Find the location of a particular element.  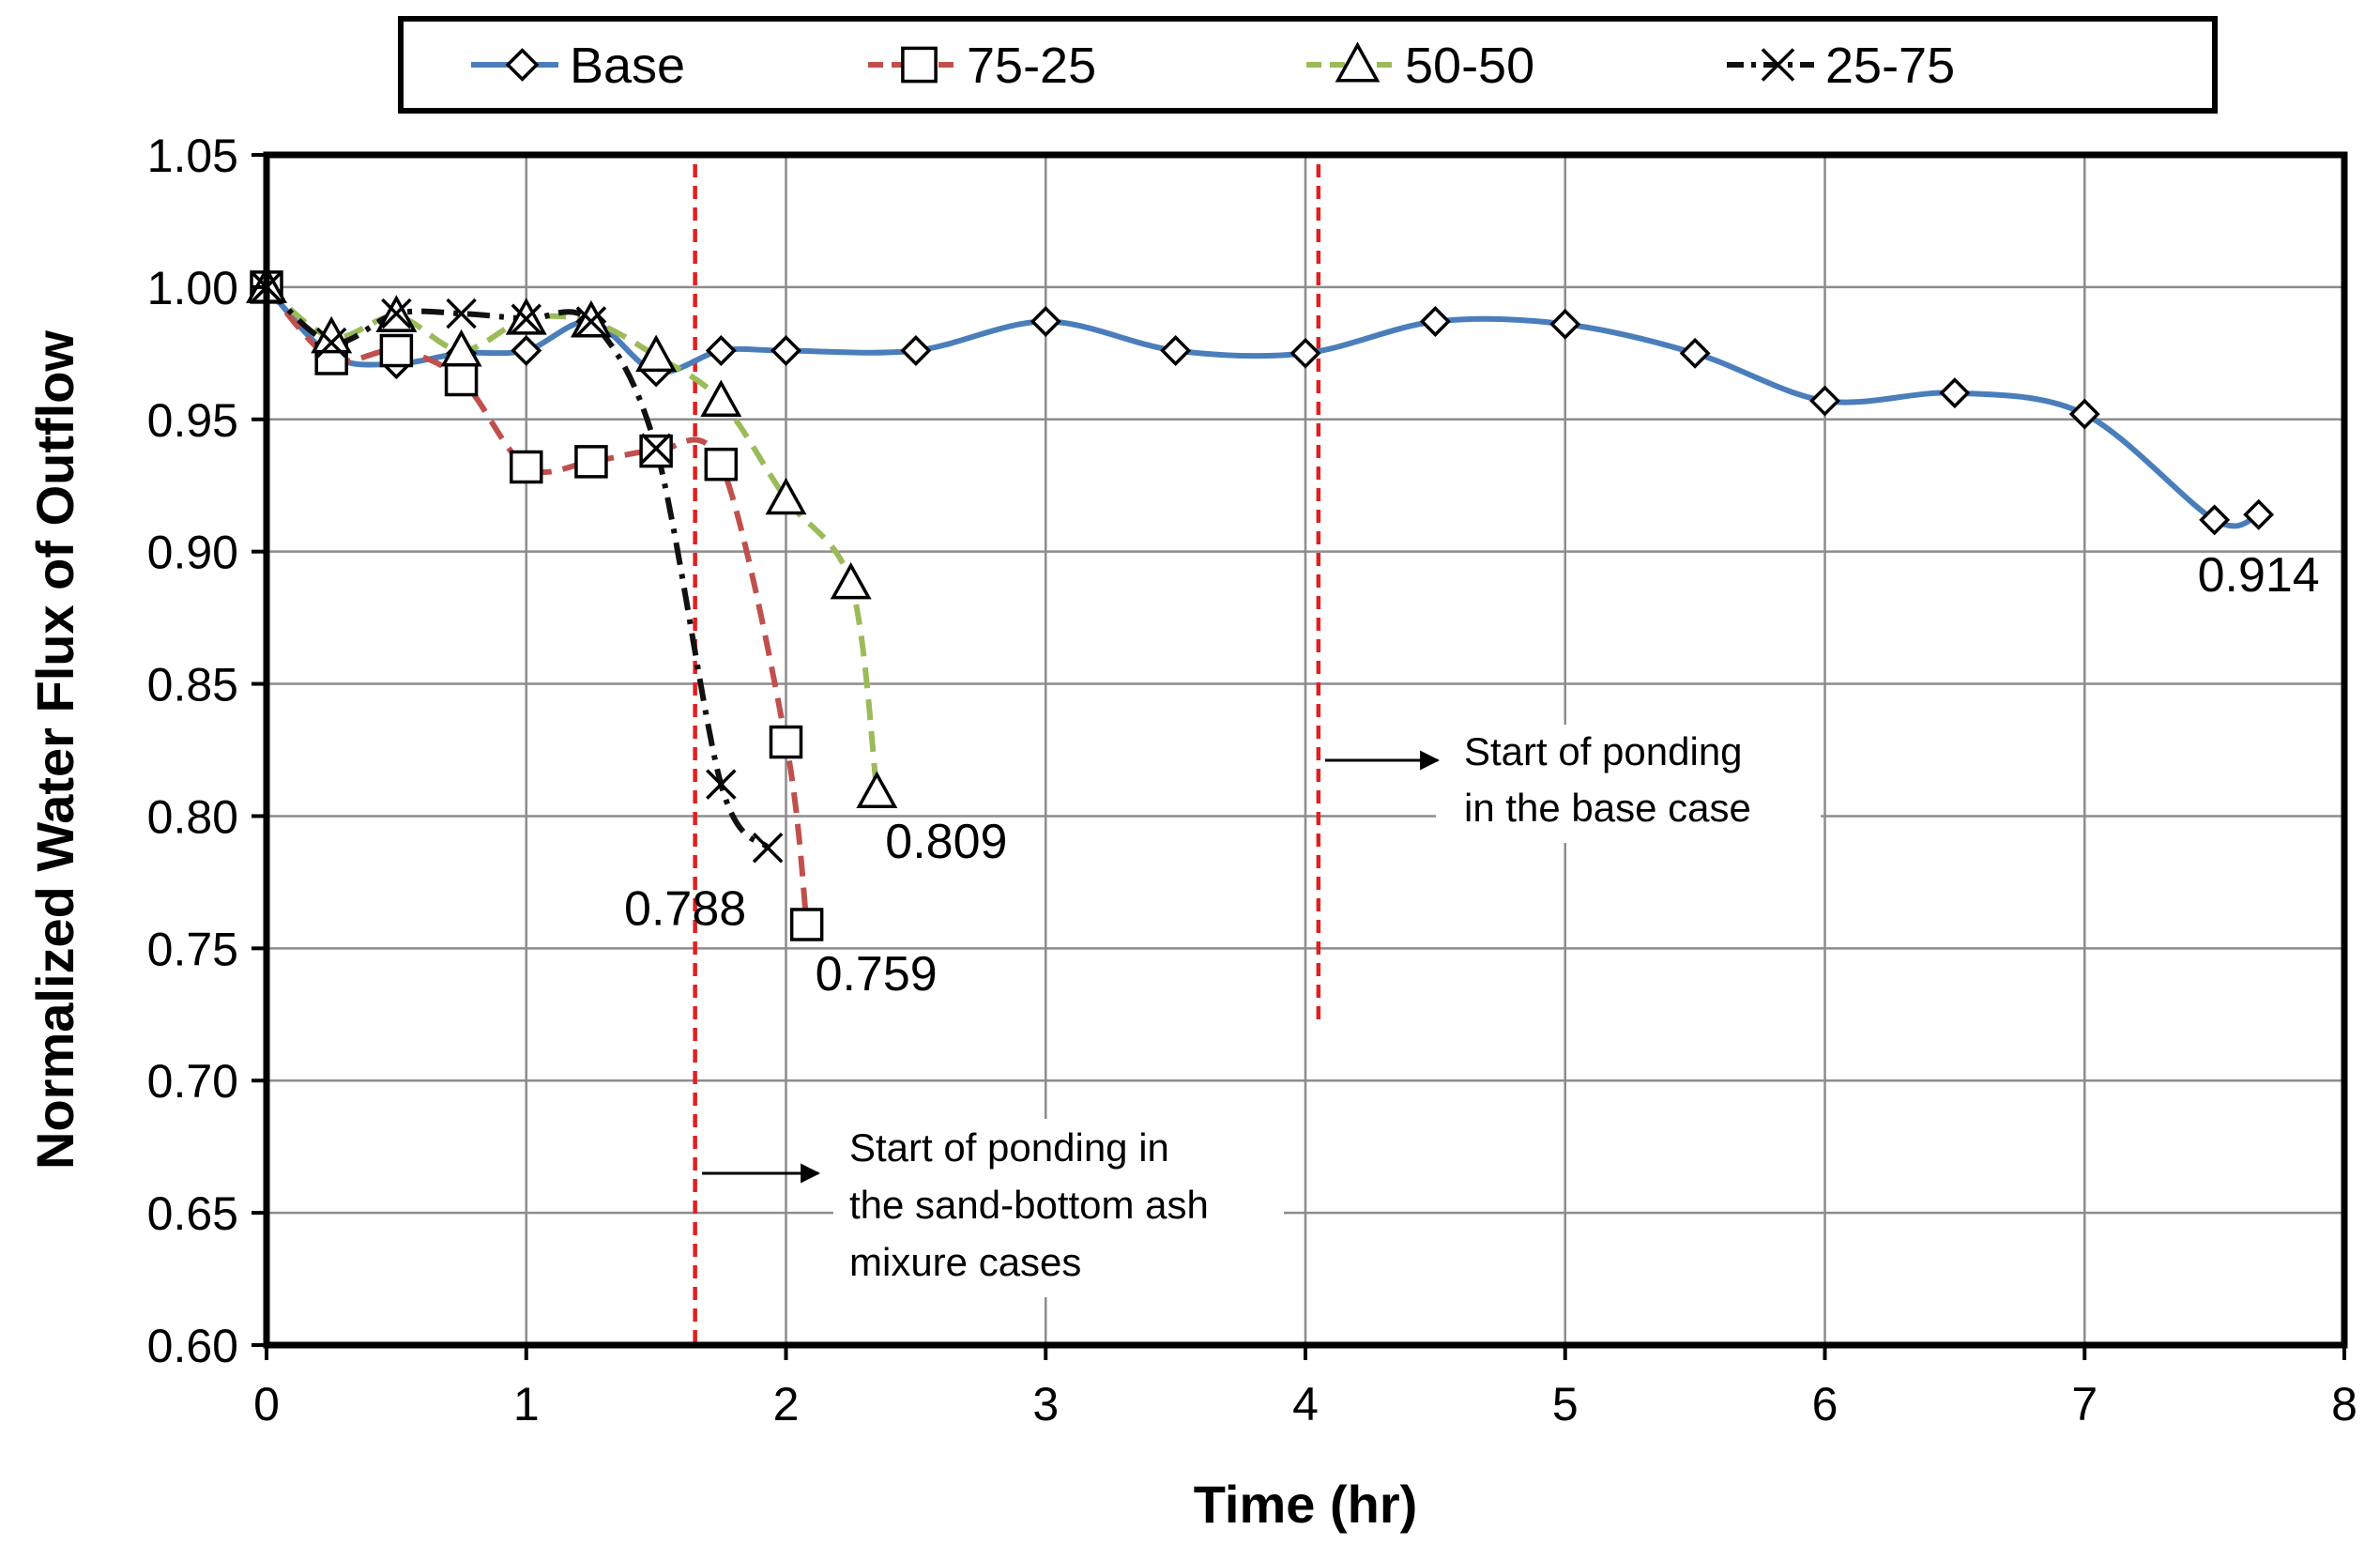

y-tick-label-4: 0.80 is located at coordinates (193, 816).